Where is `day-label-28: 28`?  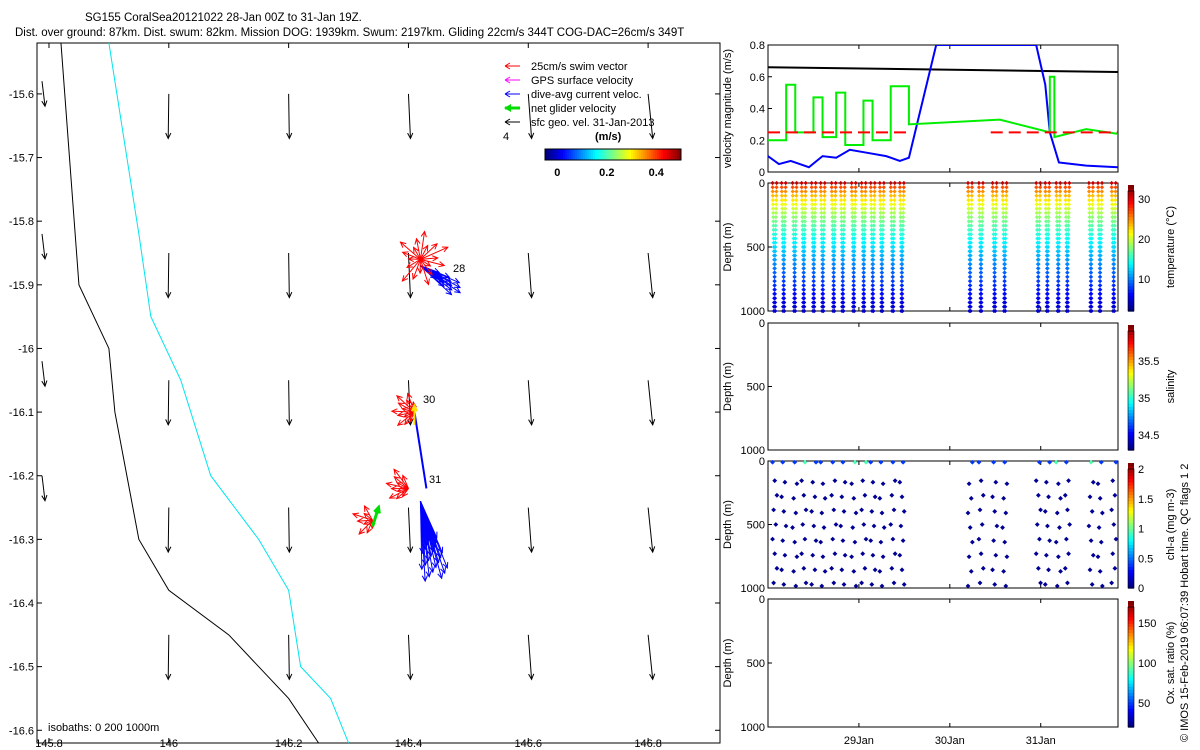 day-label-28: 28 is located at coordinates (459, 269).